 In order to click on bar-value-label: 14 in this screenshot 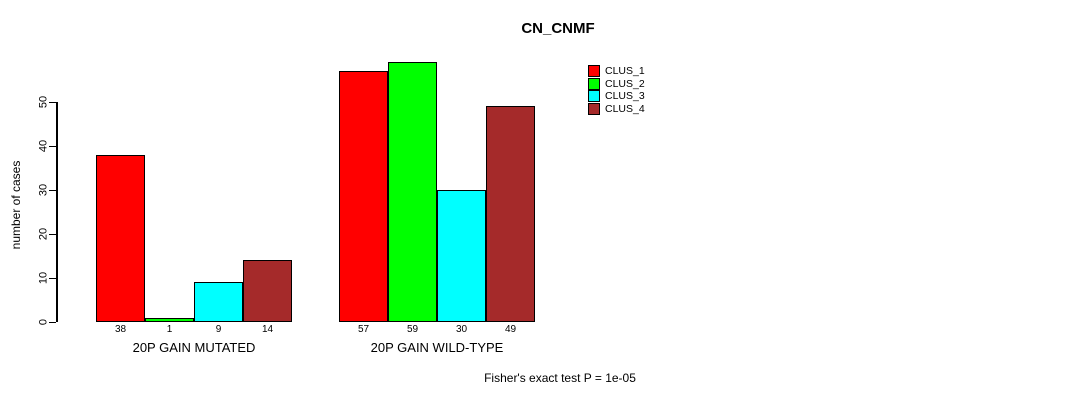, I will do `click(267, 329)`.